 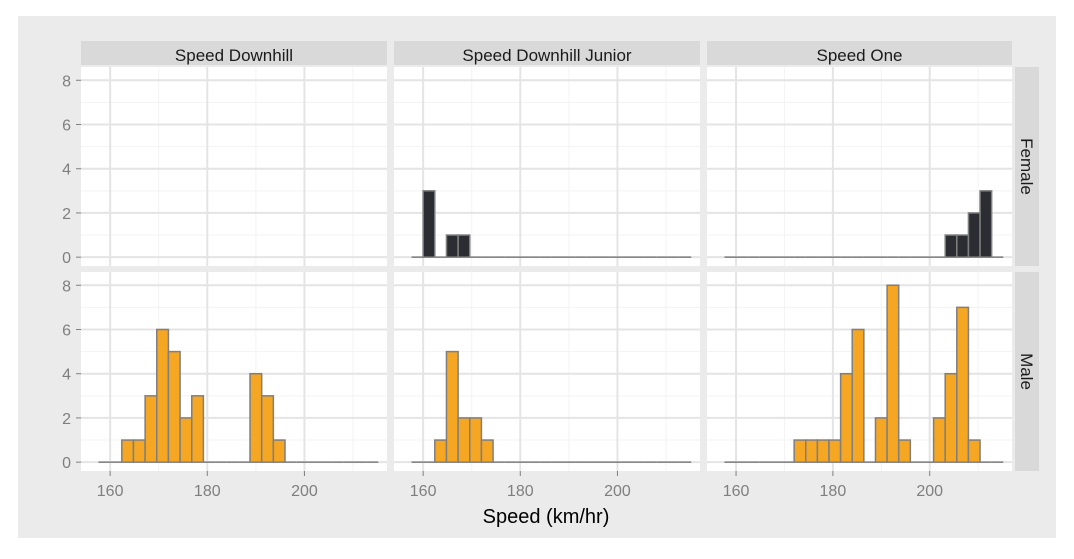 I want to click on panel-female-speed-downhill, so click(x=234, y=166).